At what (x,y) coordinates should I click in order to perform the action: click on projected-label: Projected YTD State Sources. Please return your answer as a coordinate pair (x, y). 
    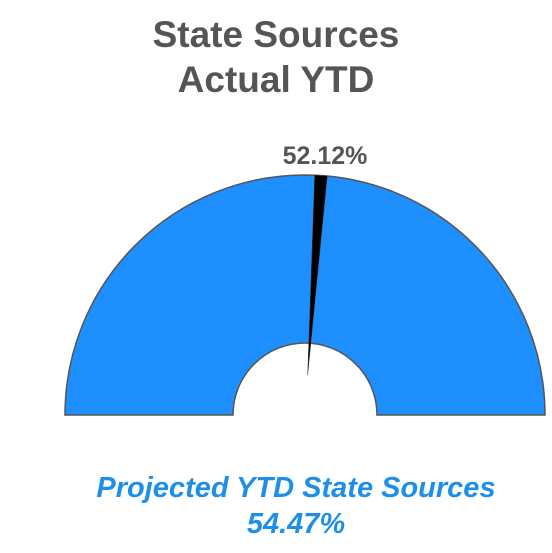
    Looking at the image, I should click on (296, 488).